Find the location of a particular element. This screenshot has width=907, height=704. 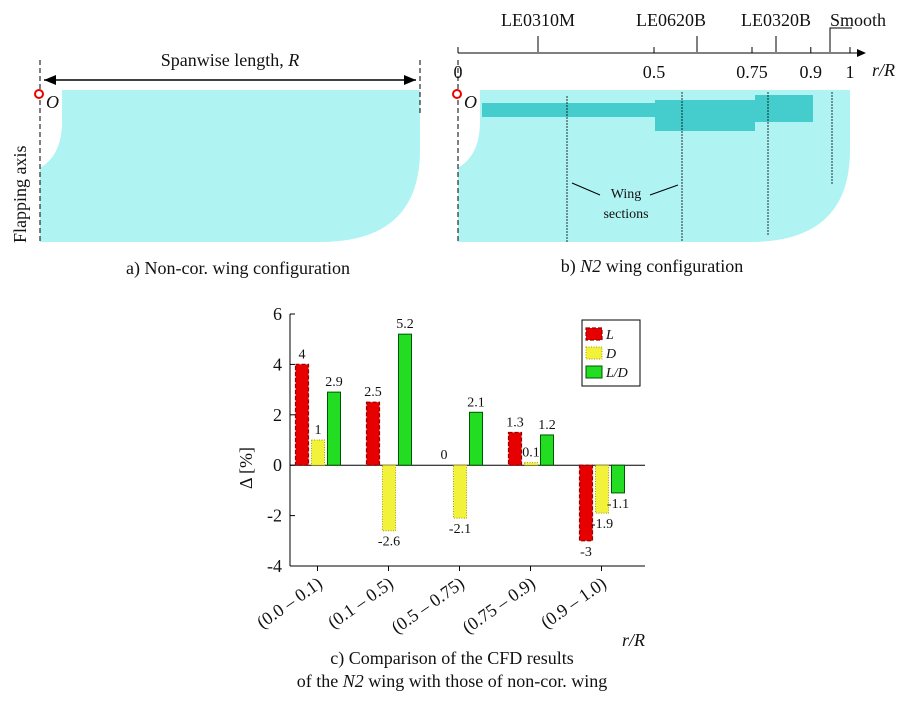

y-tick-label: 4 is located at coordinates (277, 364).